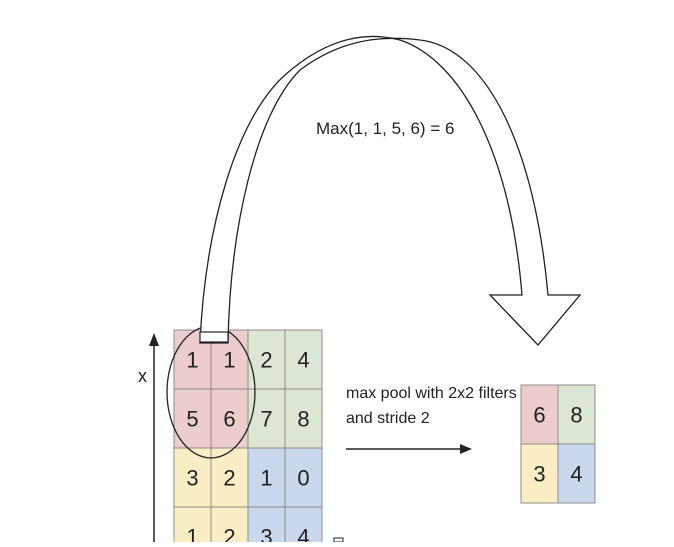  Describe the element at coordinates (266, 419) in the screenshot. I see `input-matrix-cell-value: 7` at that location.